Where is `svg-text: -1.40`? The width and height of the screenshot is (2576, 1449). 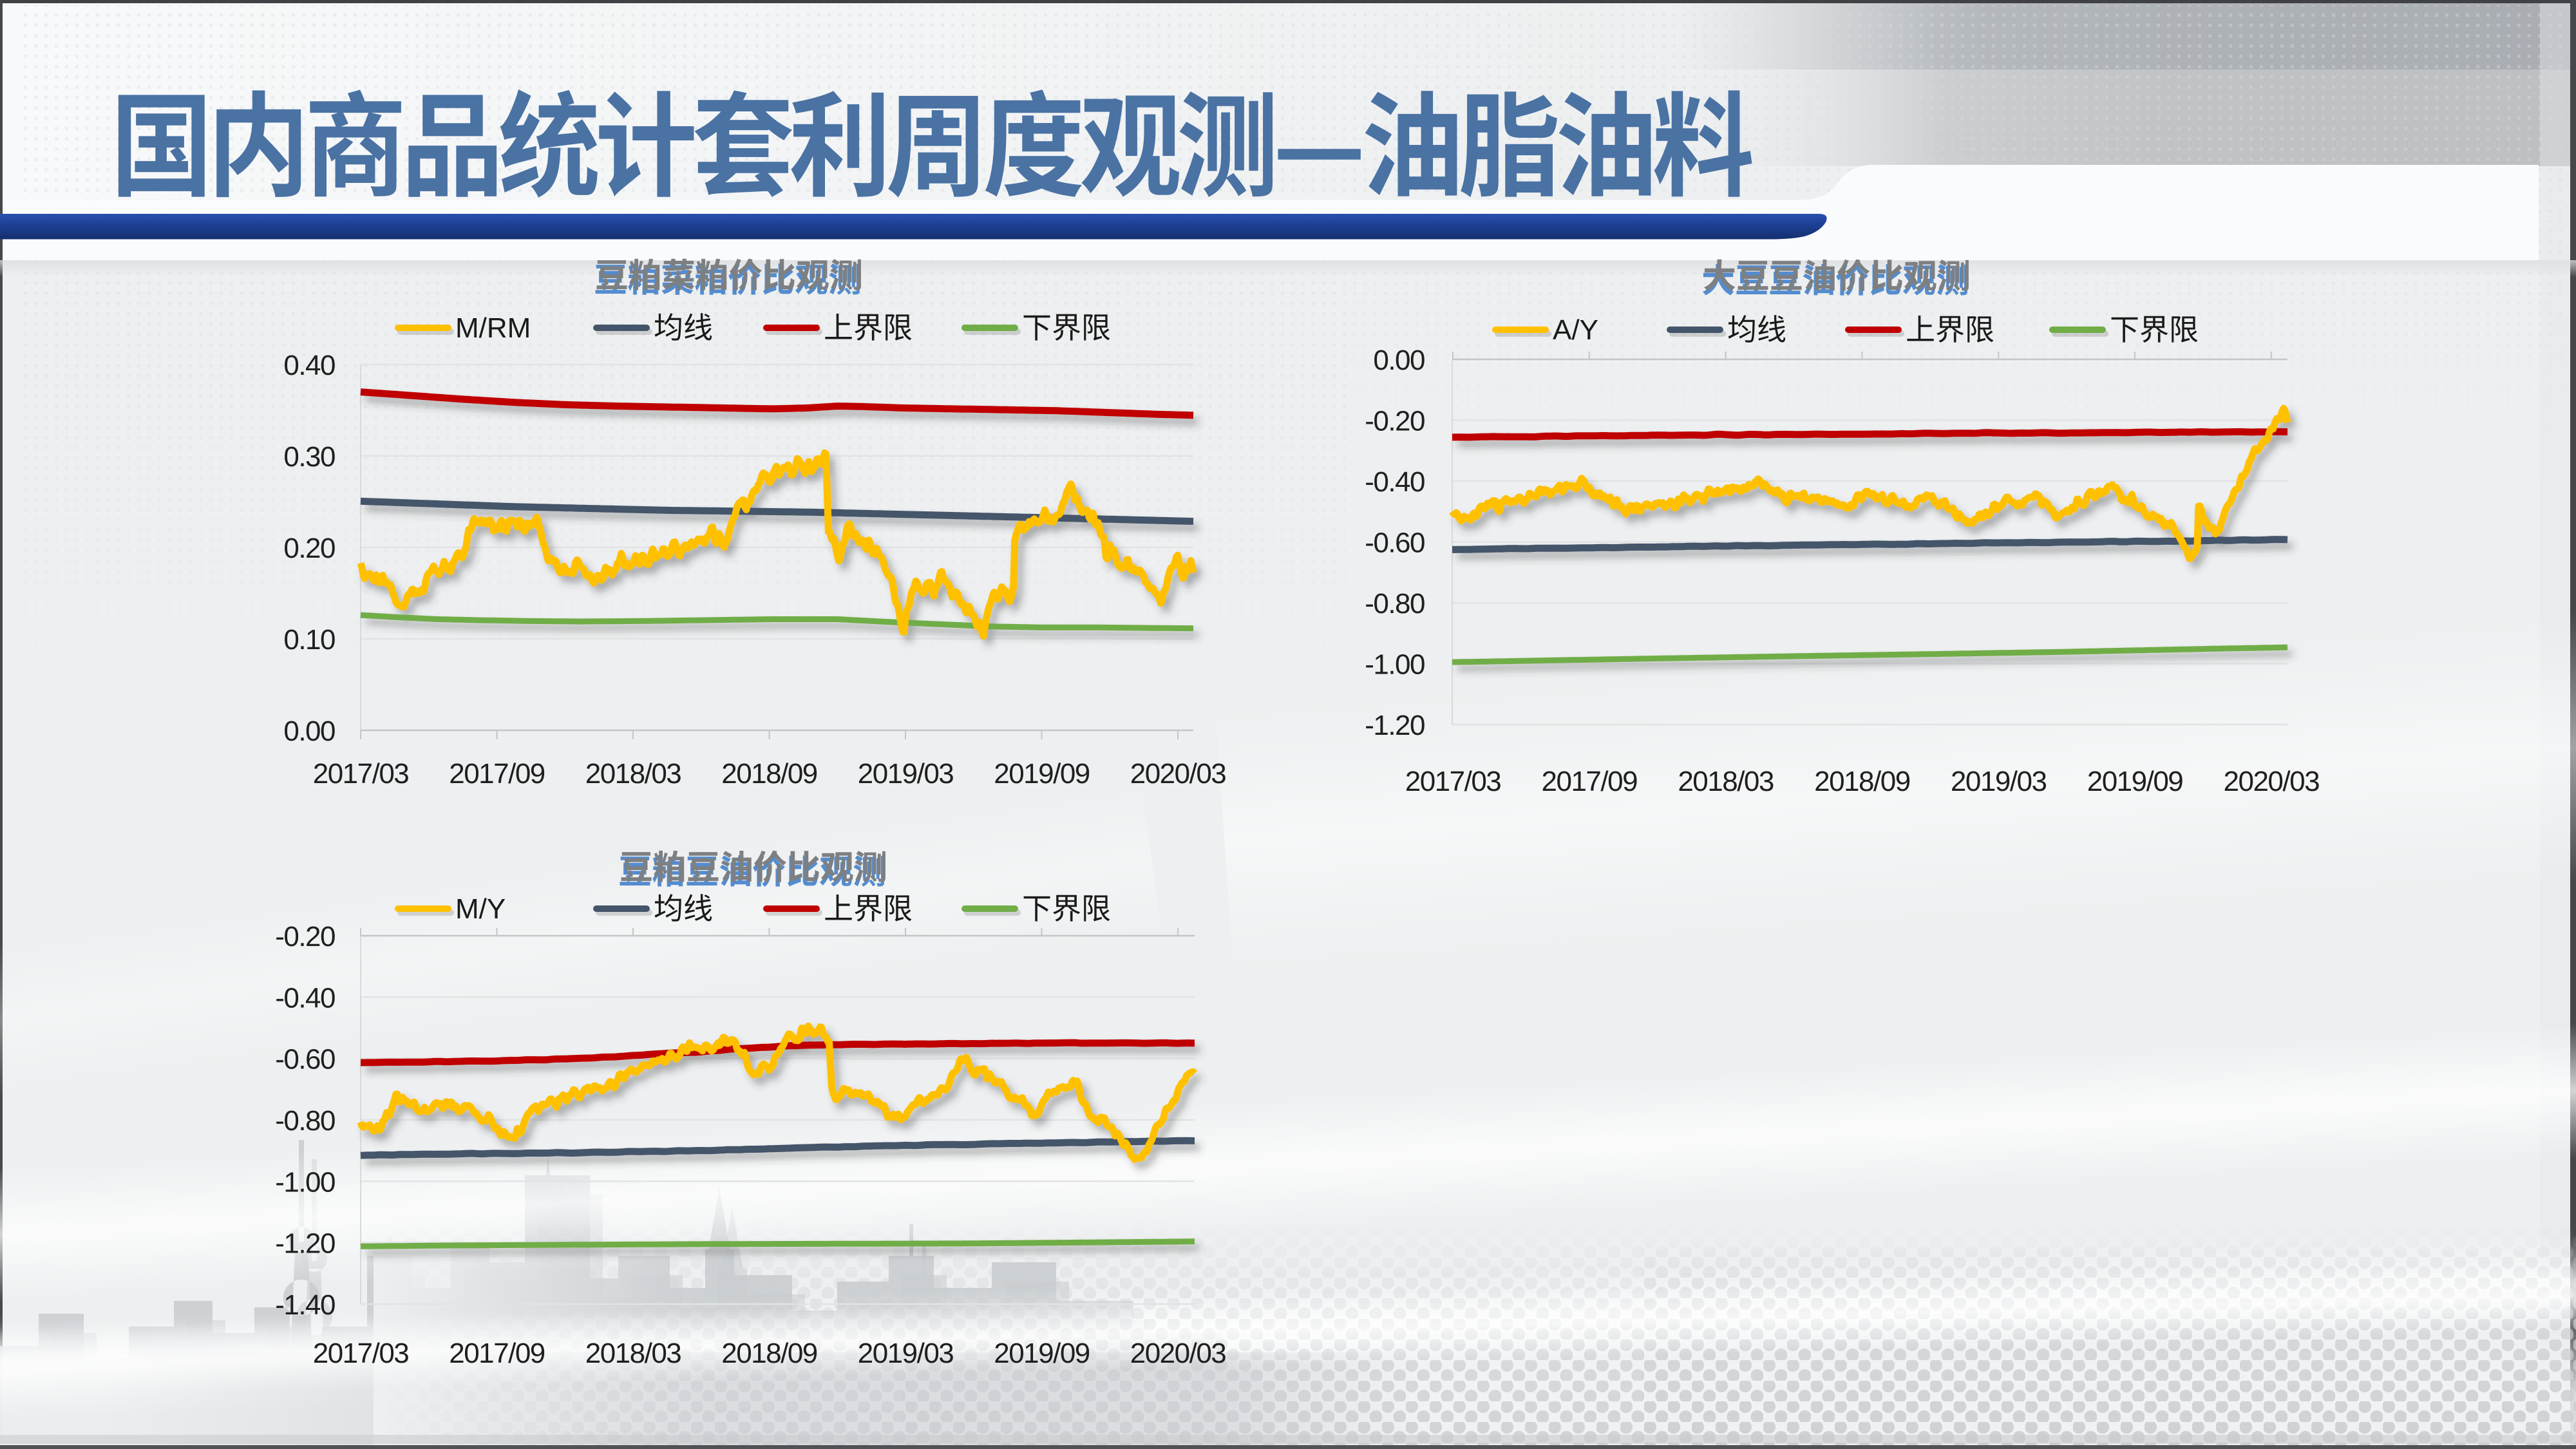
svg-text: -1.40 is located at coordinates (305, 1305).